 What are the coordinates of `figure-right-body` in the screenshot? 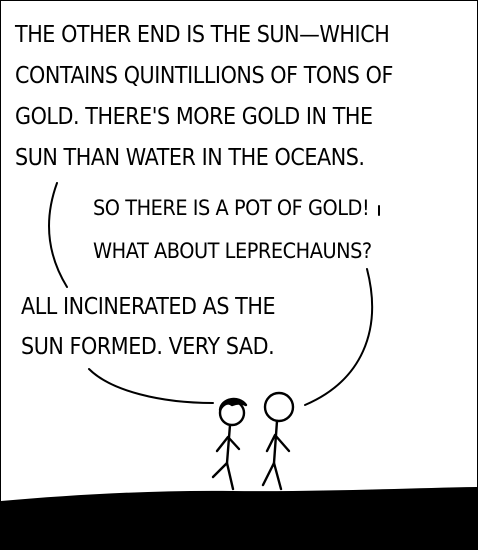 It's located at (275, 442).